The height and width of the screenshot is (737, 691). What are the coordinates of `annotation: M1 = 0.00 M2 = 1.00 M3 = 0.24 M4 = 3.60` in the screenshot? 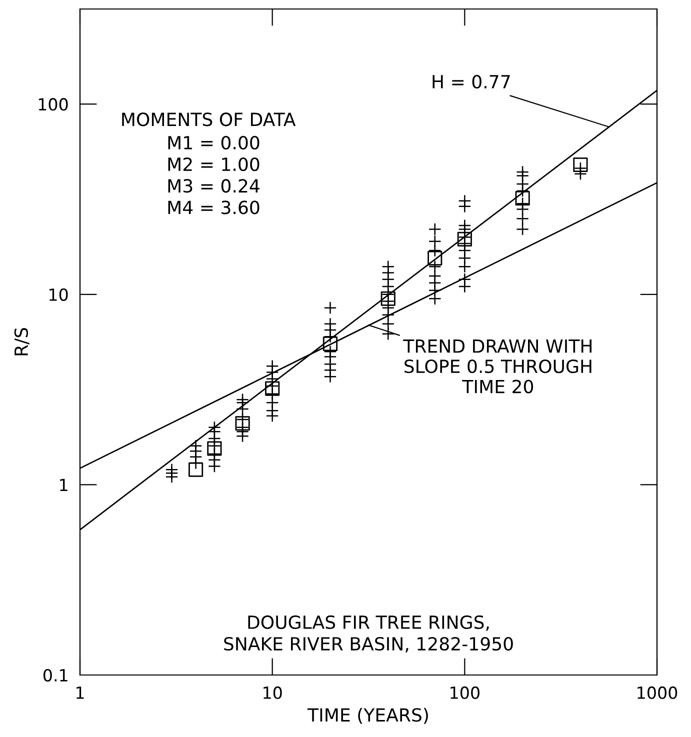 It's located at (214, 175).